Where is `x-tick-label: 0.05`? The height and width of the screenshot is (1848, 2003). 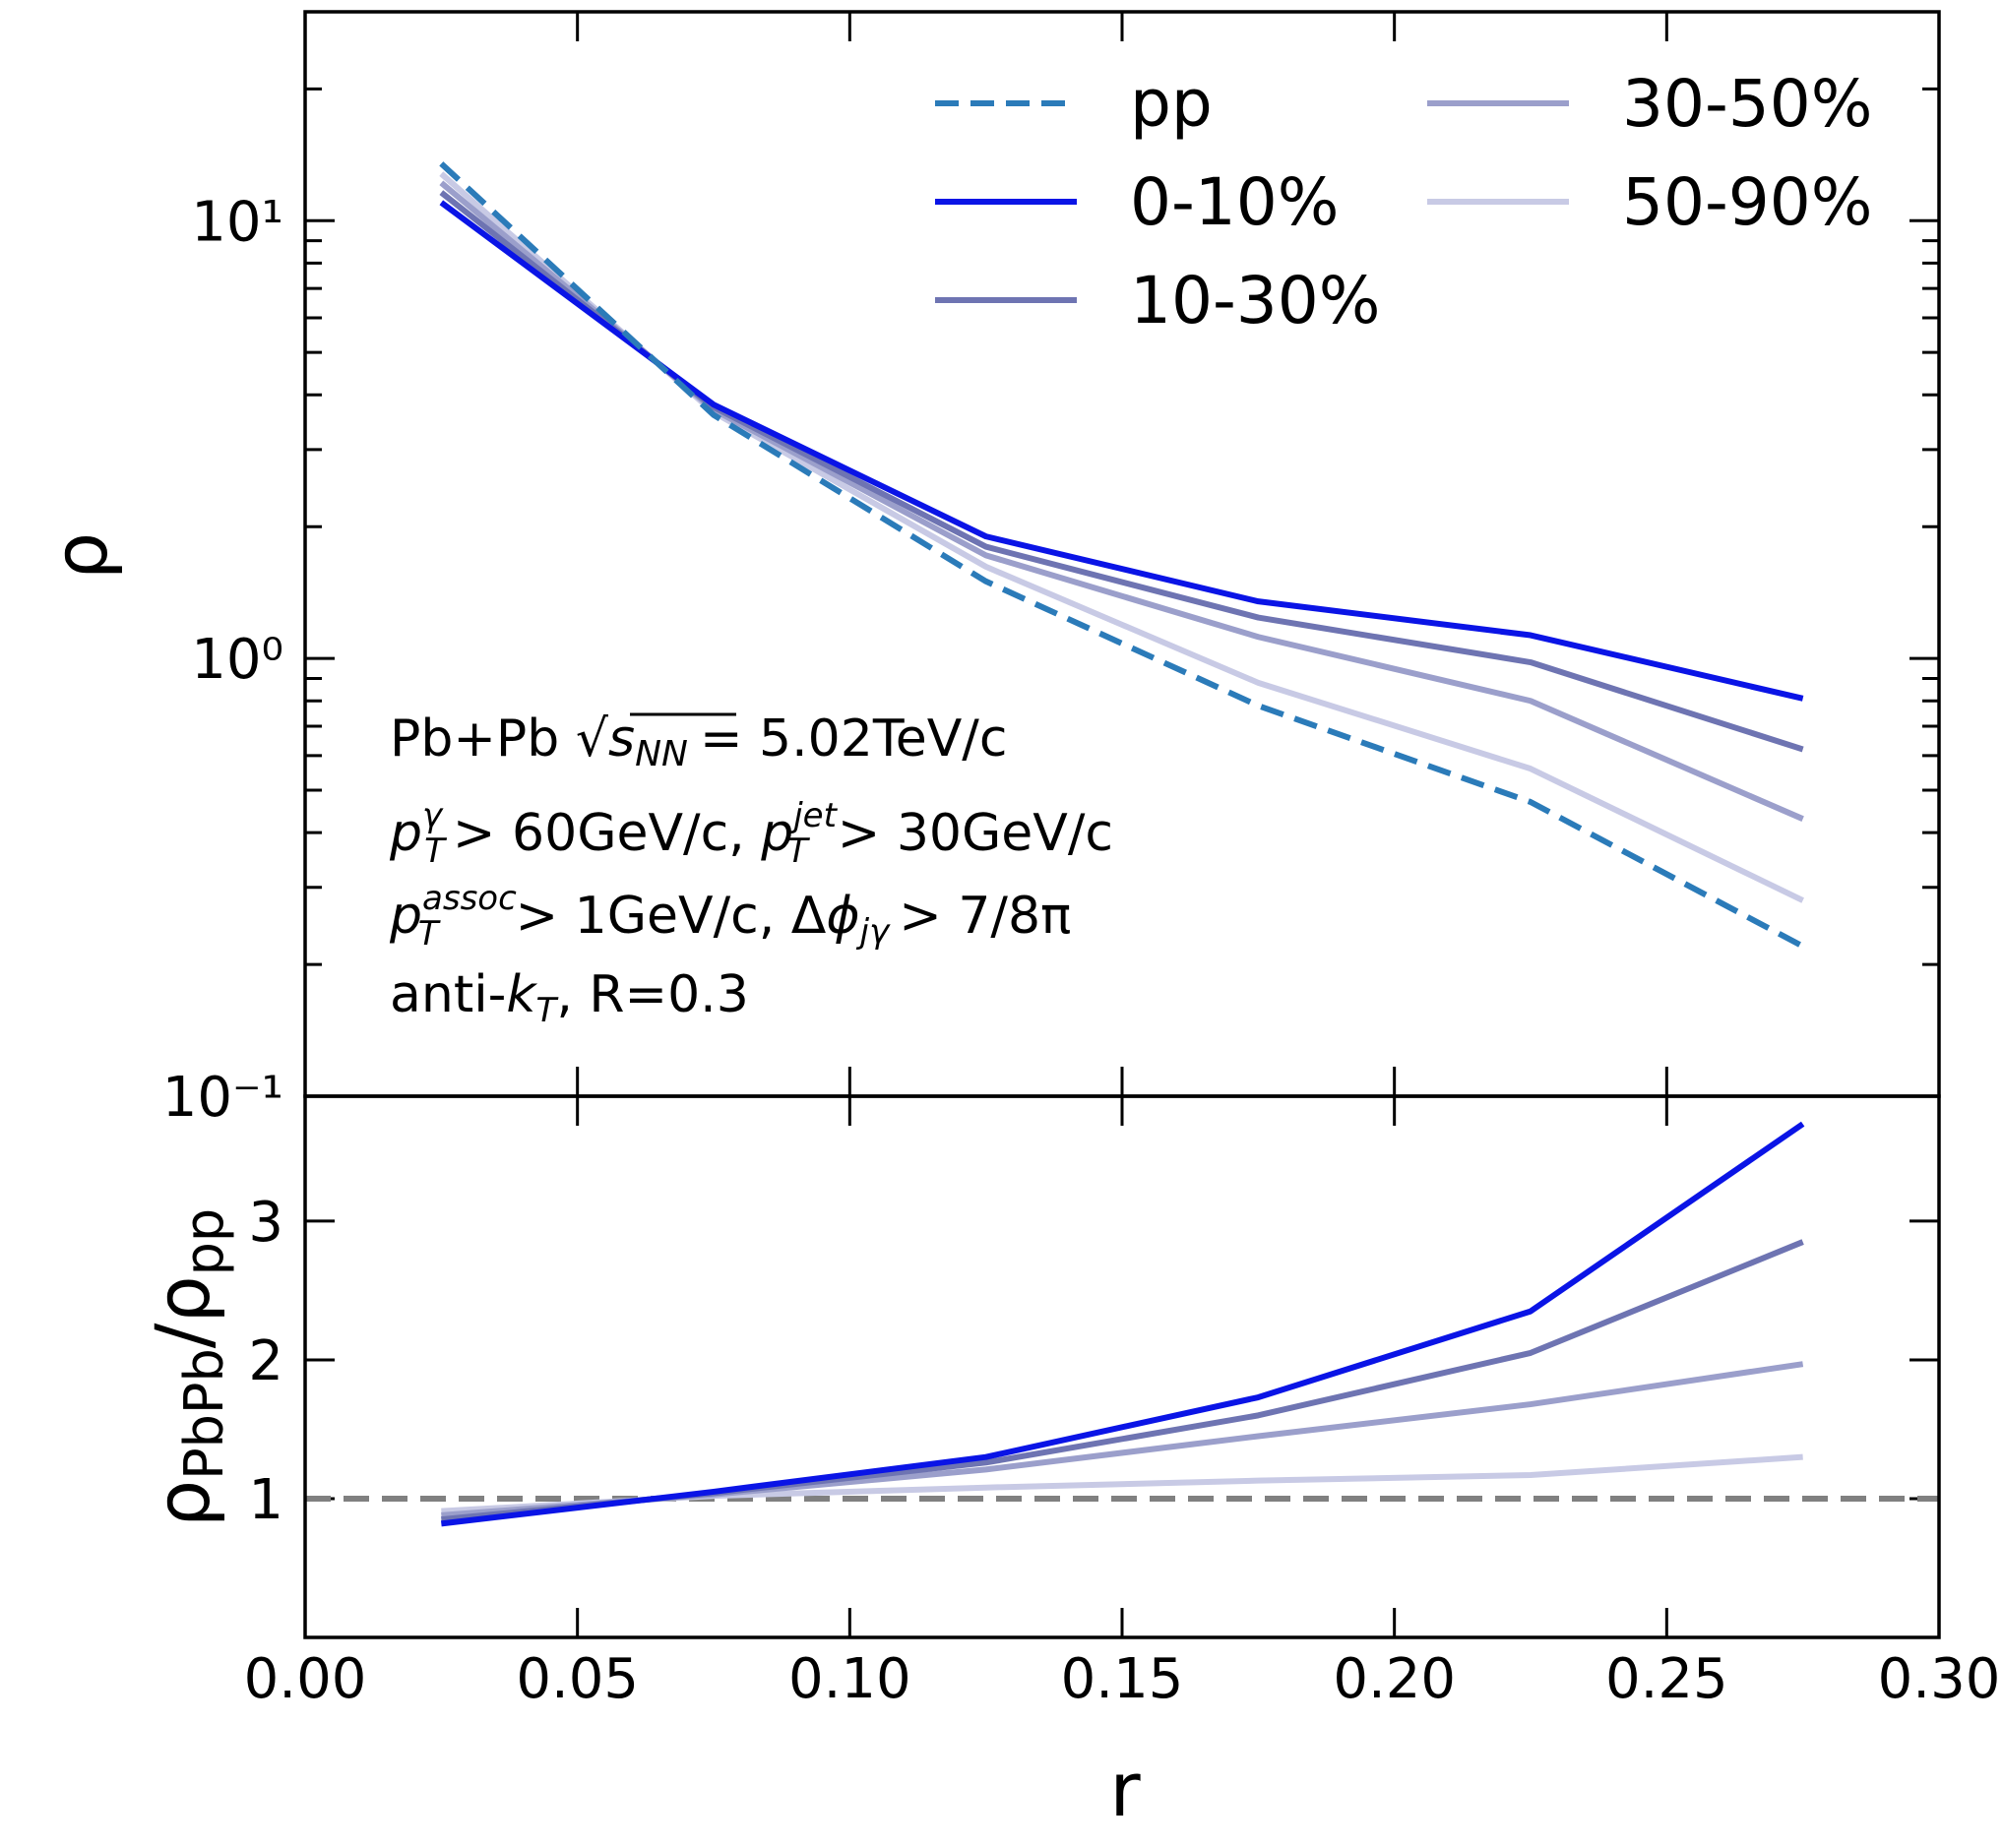
x-tick-label: 0.05 is located at coordinates (577, 1679).